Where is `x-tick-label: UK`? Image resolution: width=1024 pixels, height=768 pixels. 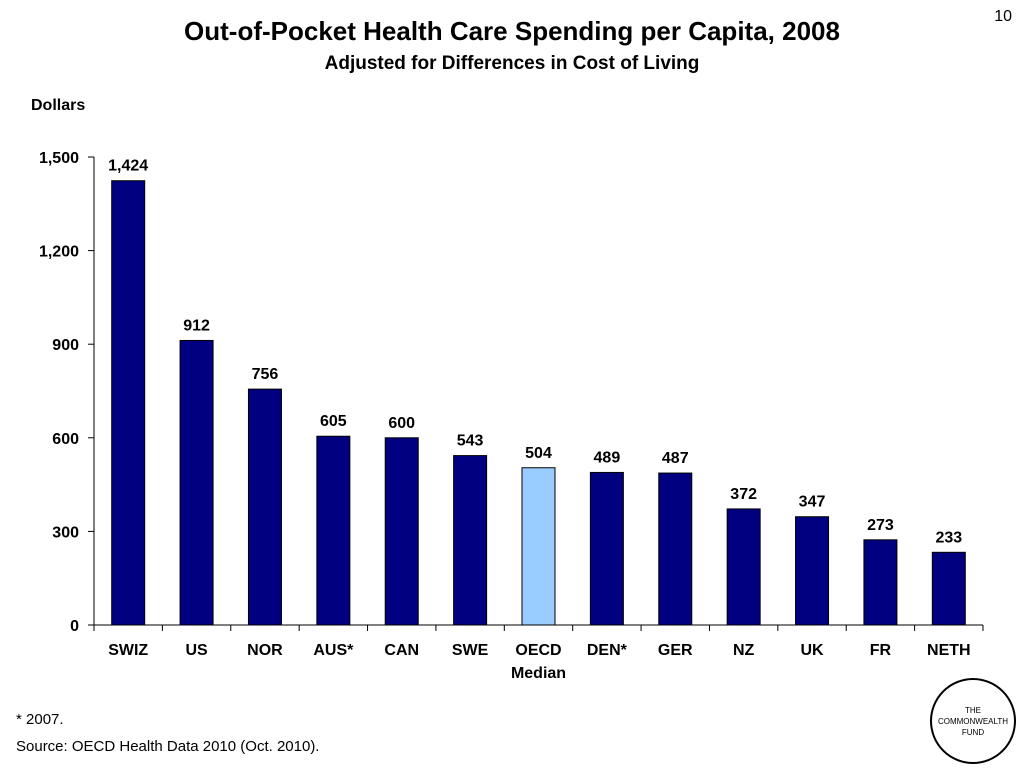 x-tick-label: UK is located at coordinates (812, 650).